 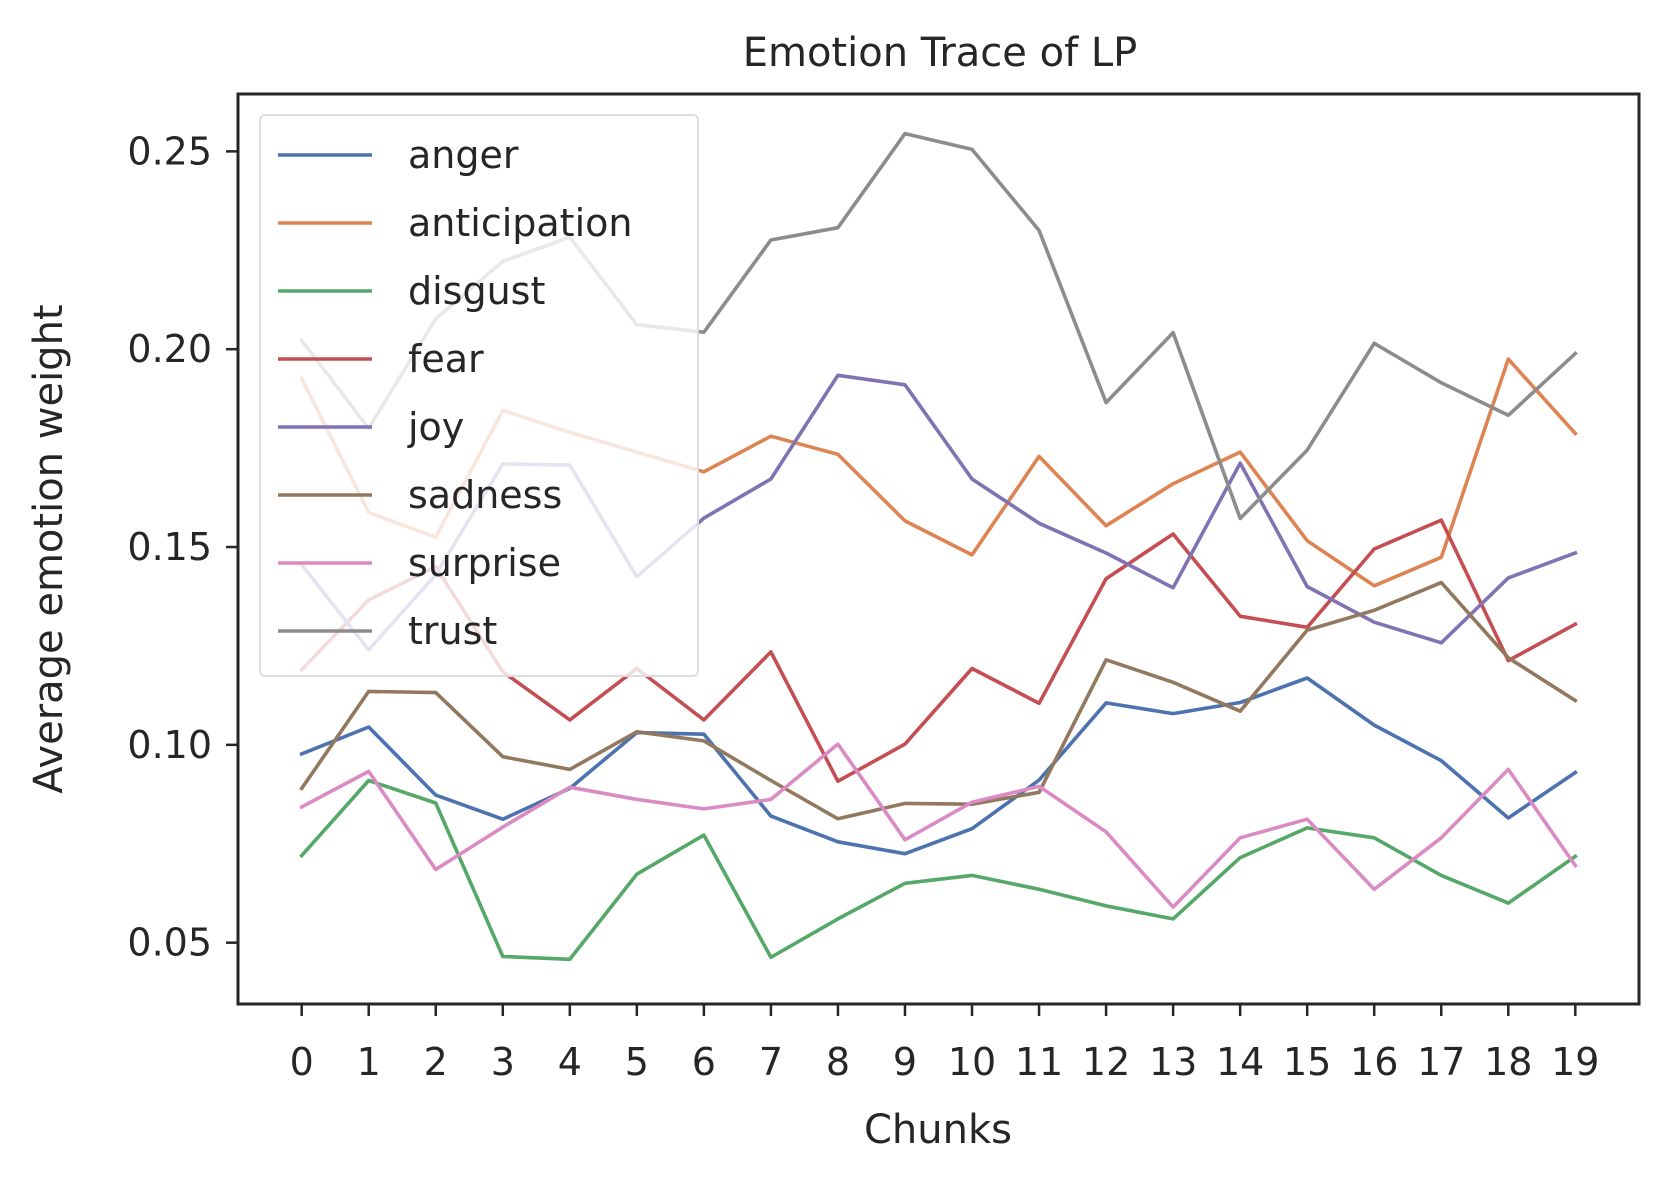 I want to click on x-axis-label: Chunks, so click(x=938, y=1130).